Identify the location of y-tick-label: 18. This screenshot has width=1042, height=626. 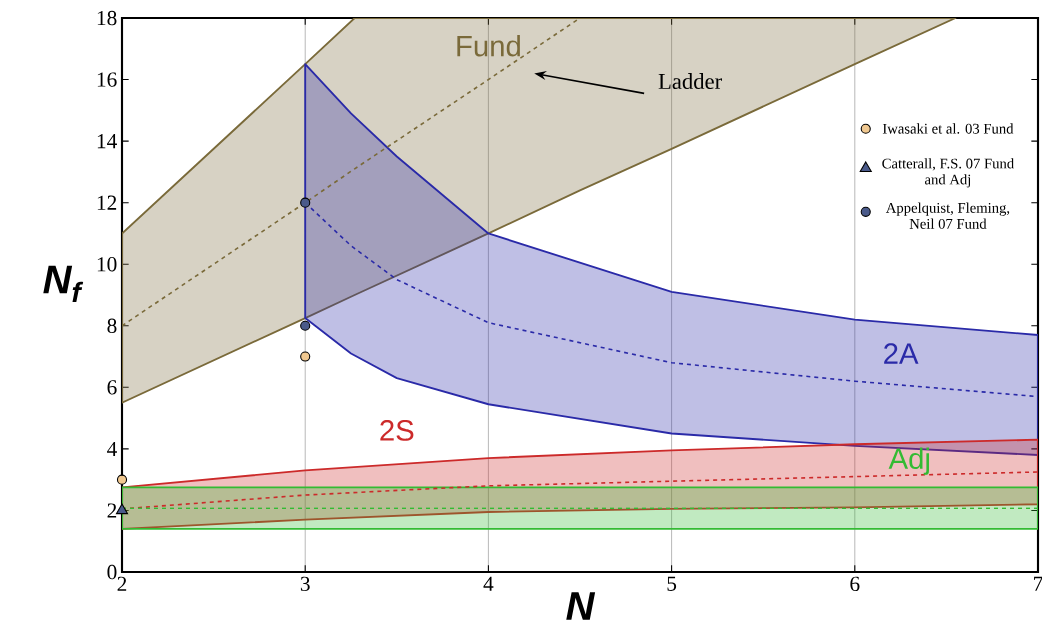
(107, 18).